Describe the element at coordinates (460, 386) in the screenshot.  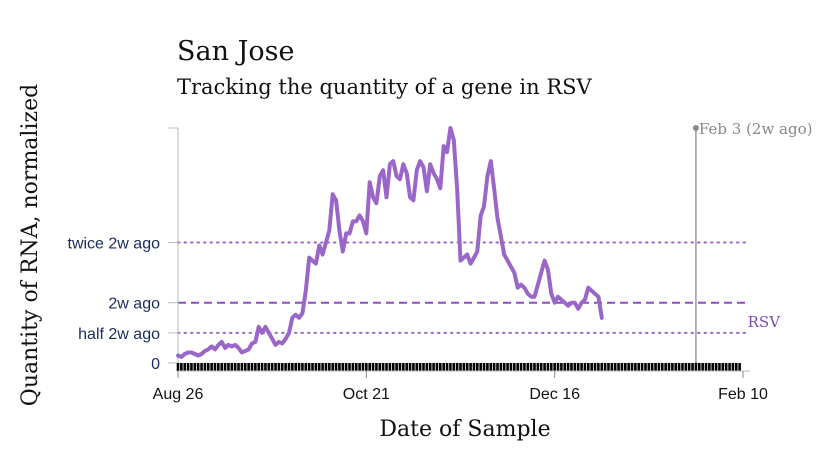
I see `x-axis: Aug 26 Oct 21 Dec 16 Feb 10` at that location.